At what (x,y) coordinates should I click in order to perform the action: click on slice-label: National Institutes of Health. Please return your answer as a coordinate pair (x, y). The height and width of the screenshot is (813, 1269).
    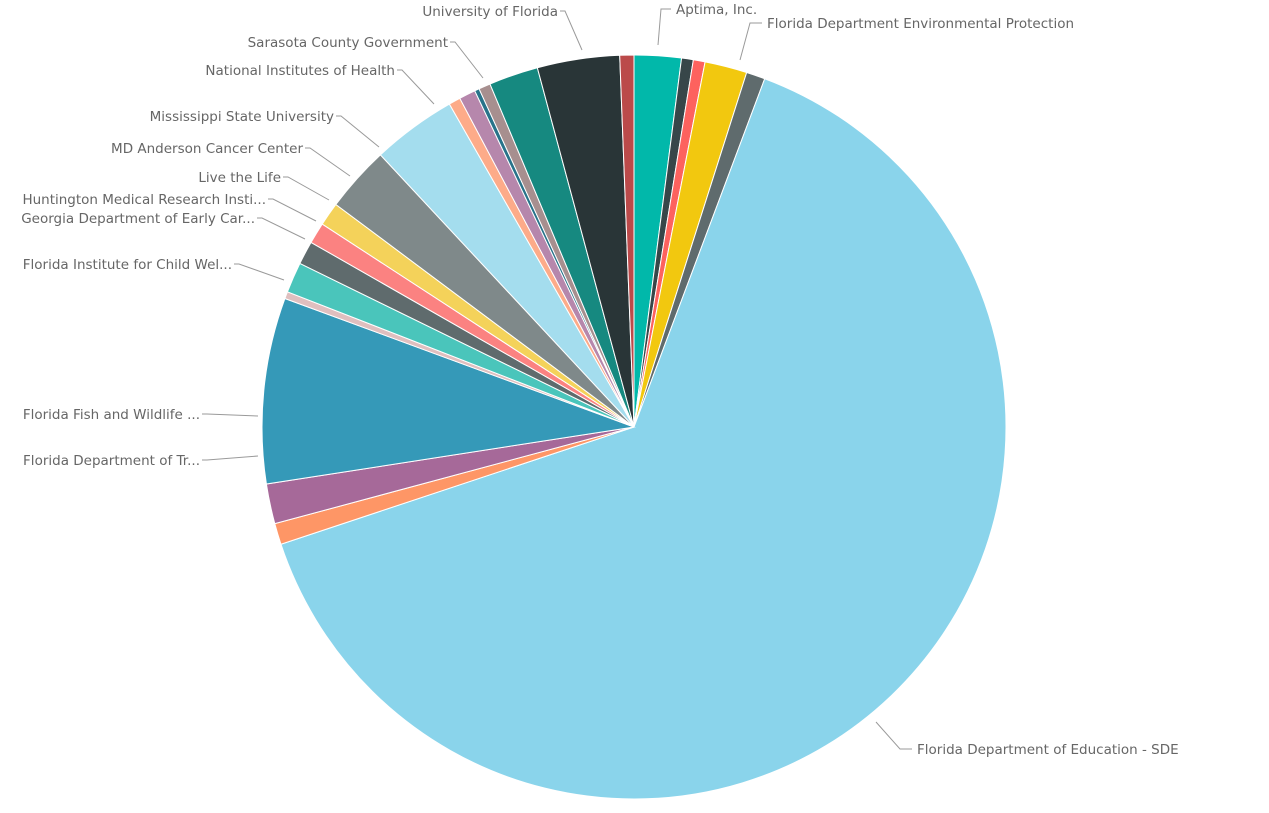
    Looking at the image, I should click on (300, 71).